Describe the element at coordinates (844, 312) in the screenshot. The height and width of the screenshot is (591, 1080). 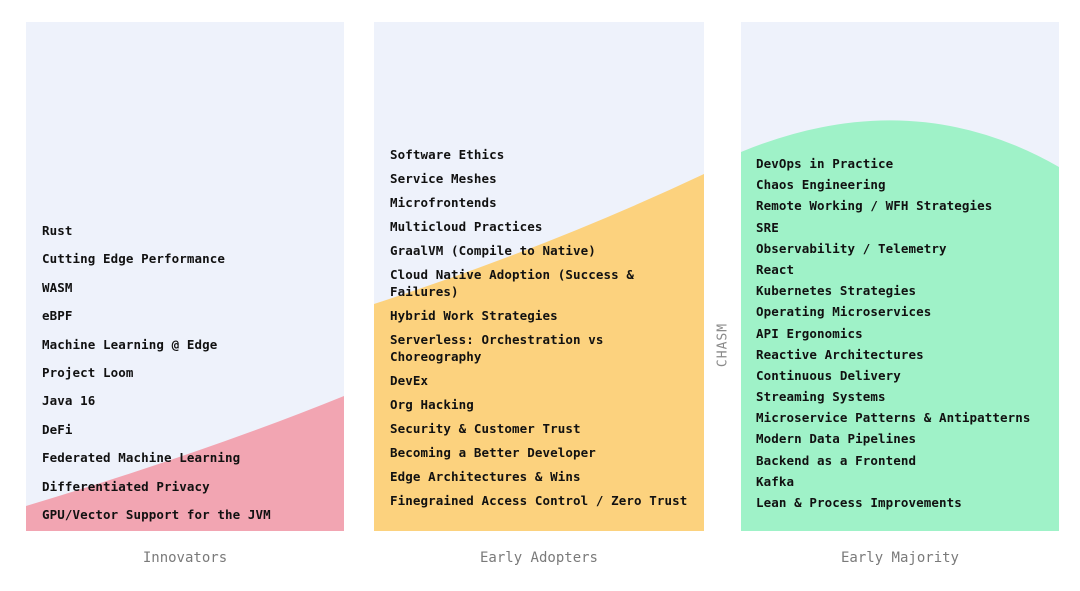
I see `topic-item: Operating Microservices` at that location.